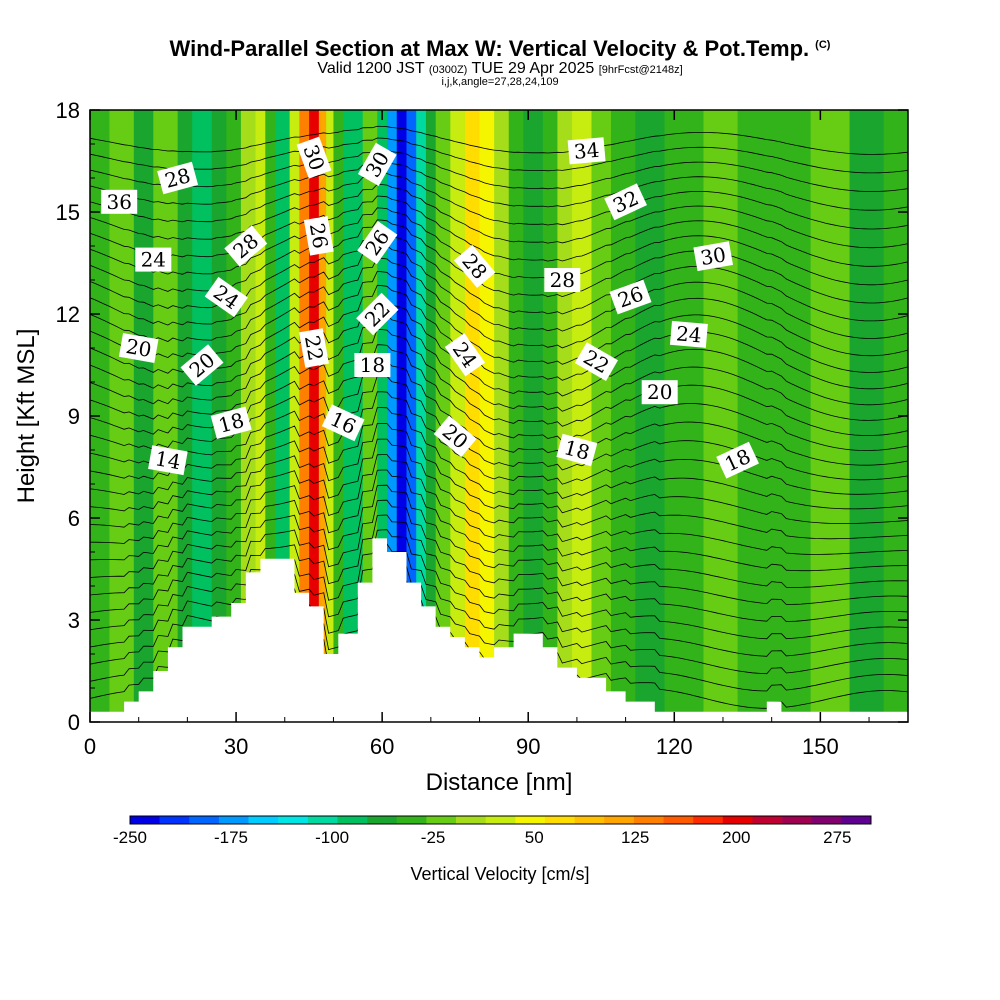  Describe the element at coordinates (499, 874) in the screenshot. I see `colorbar-title: Vertical Velocity [cm/s]` at that location.